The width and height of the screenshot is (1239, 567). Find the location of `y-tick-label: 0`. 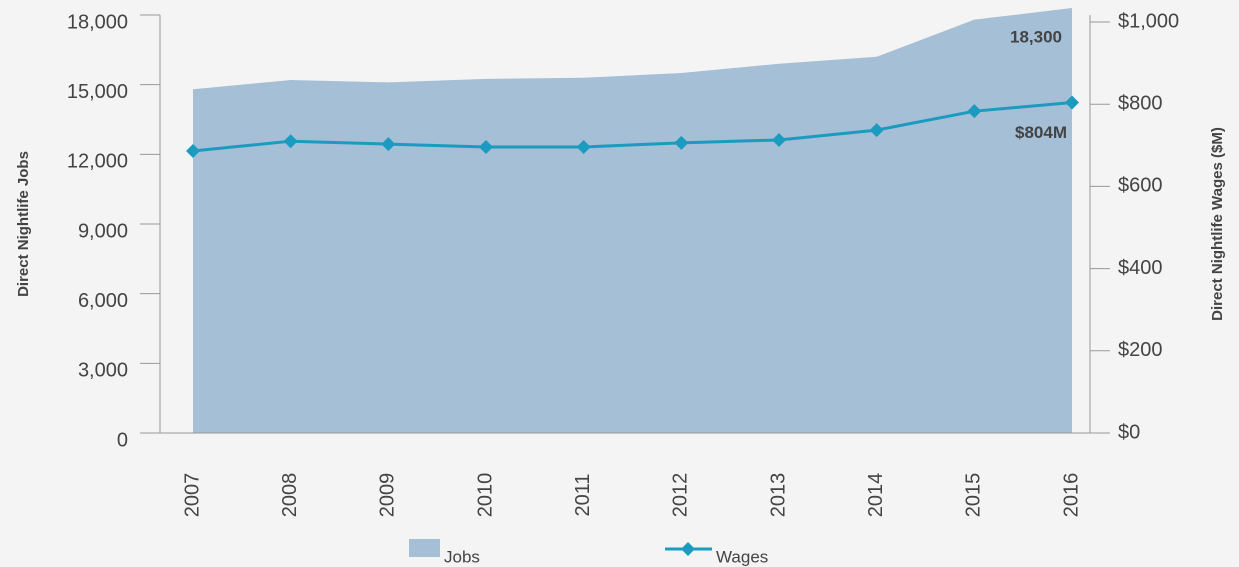

y-tick-label: 0 is located at coordinates (122, 440).